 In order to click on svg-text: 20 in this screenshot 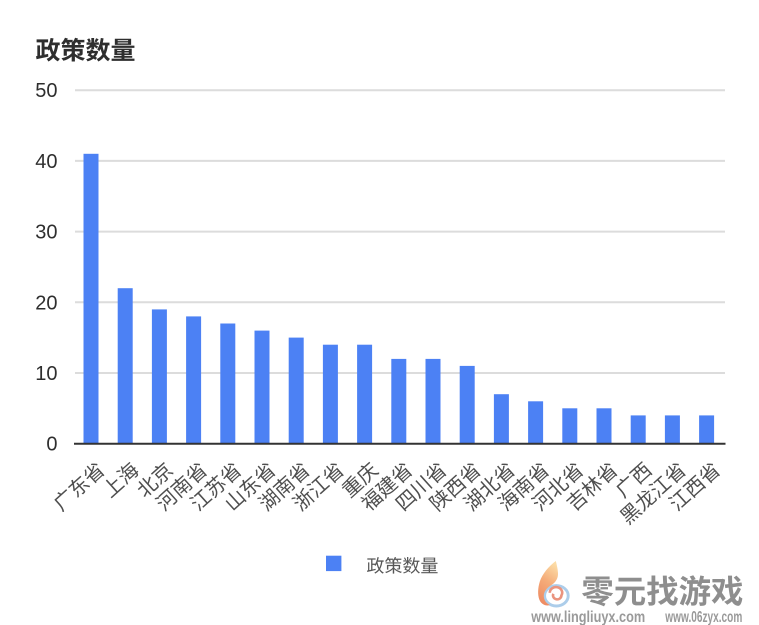, I will do `click(46, 303)`.